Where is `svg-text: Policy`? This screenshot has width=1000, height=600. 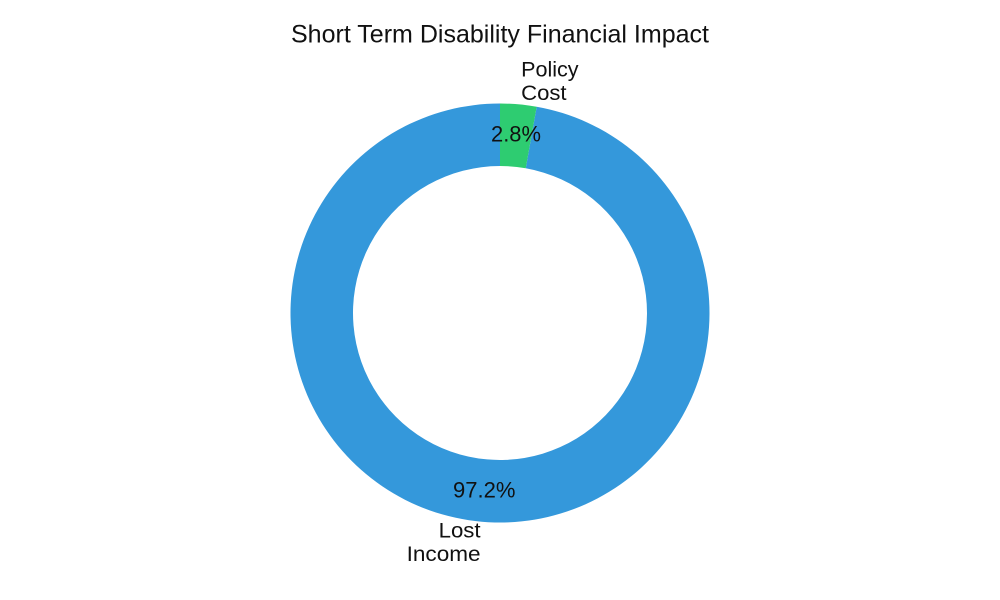
svg-text: Policy is located at coordinates (550, 70).